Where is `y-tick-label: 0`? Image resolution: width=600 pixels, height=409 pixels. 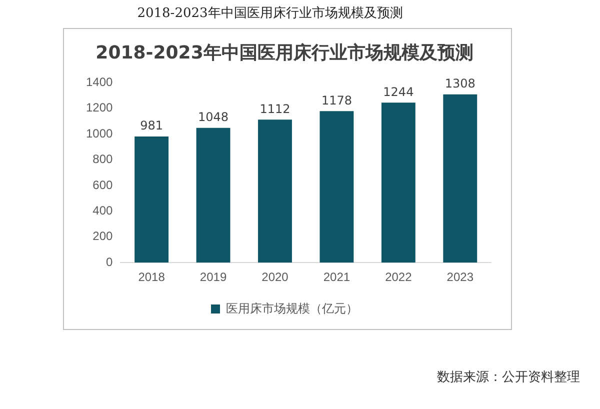
y-tick-label: 0 is located at coordinates (110, 261).